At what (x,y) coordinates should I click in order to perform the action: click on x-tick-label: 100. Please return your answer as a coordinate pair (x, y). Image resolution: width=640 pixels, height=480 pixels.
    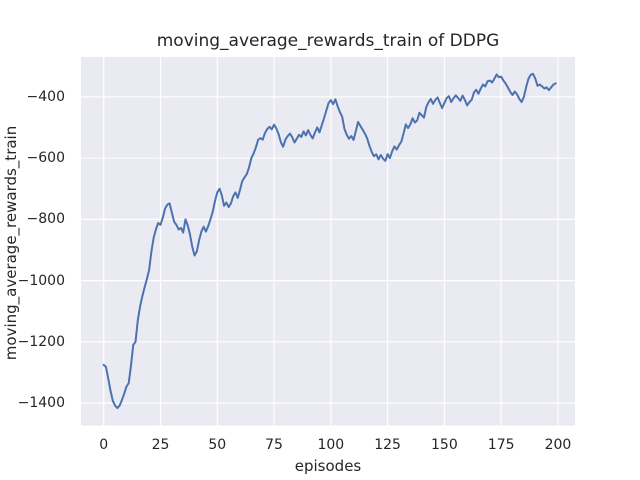
    Looking at the image, I should click on (331, 445).